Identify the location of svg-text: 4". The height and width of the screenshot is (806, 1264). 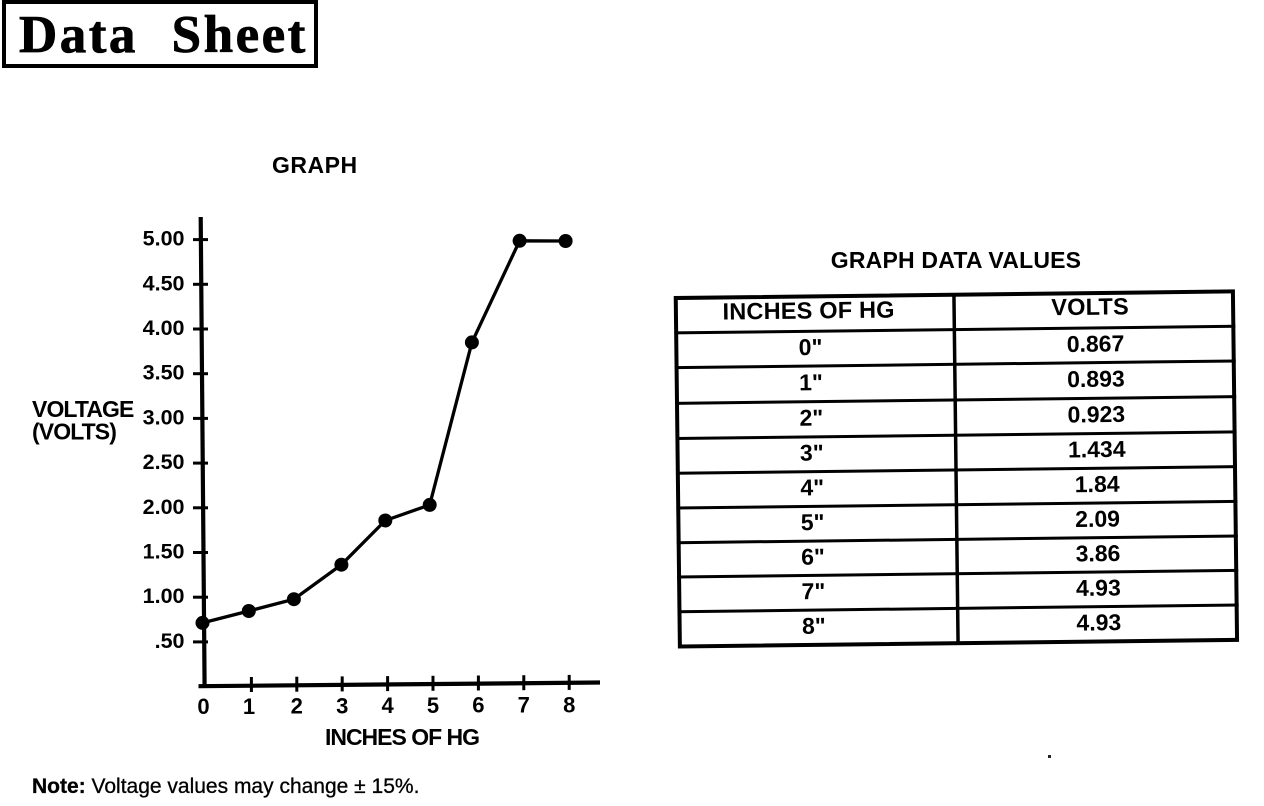
(812, 487).